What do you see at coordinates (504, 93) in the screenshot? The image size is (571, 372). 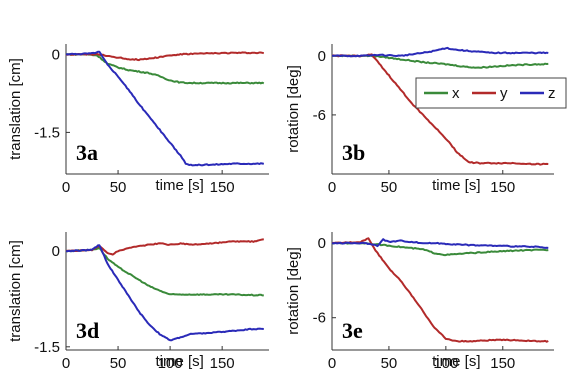 I see `legend-label-y: y` at bounding box center [504, 93].